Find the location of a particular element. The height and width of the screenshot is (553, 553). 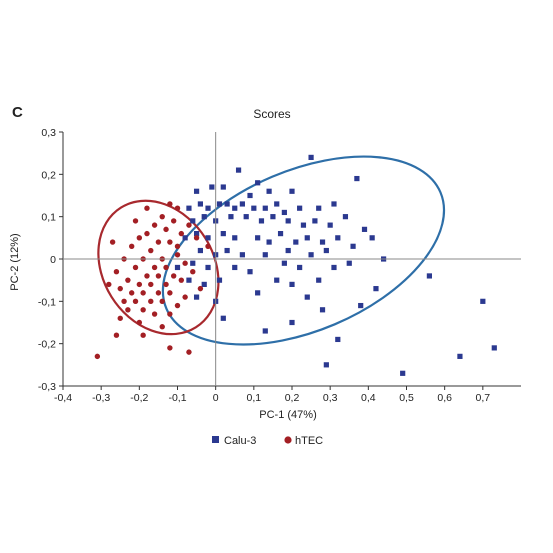

x-tick-label: 0,4 is located at coordinates (368, 398).